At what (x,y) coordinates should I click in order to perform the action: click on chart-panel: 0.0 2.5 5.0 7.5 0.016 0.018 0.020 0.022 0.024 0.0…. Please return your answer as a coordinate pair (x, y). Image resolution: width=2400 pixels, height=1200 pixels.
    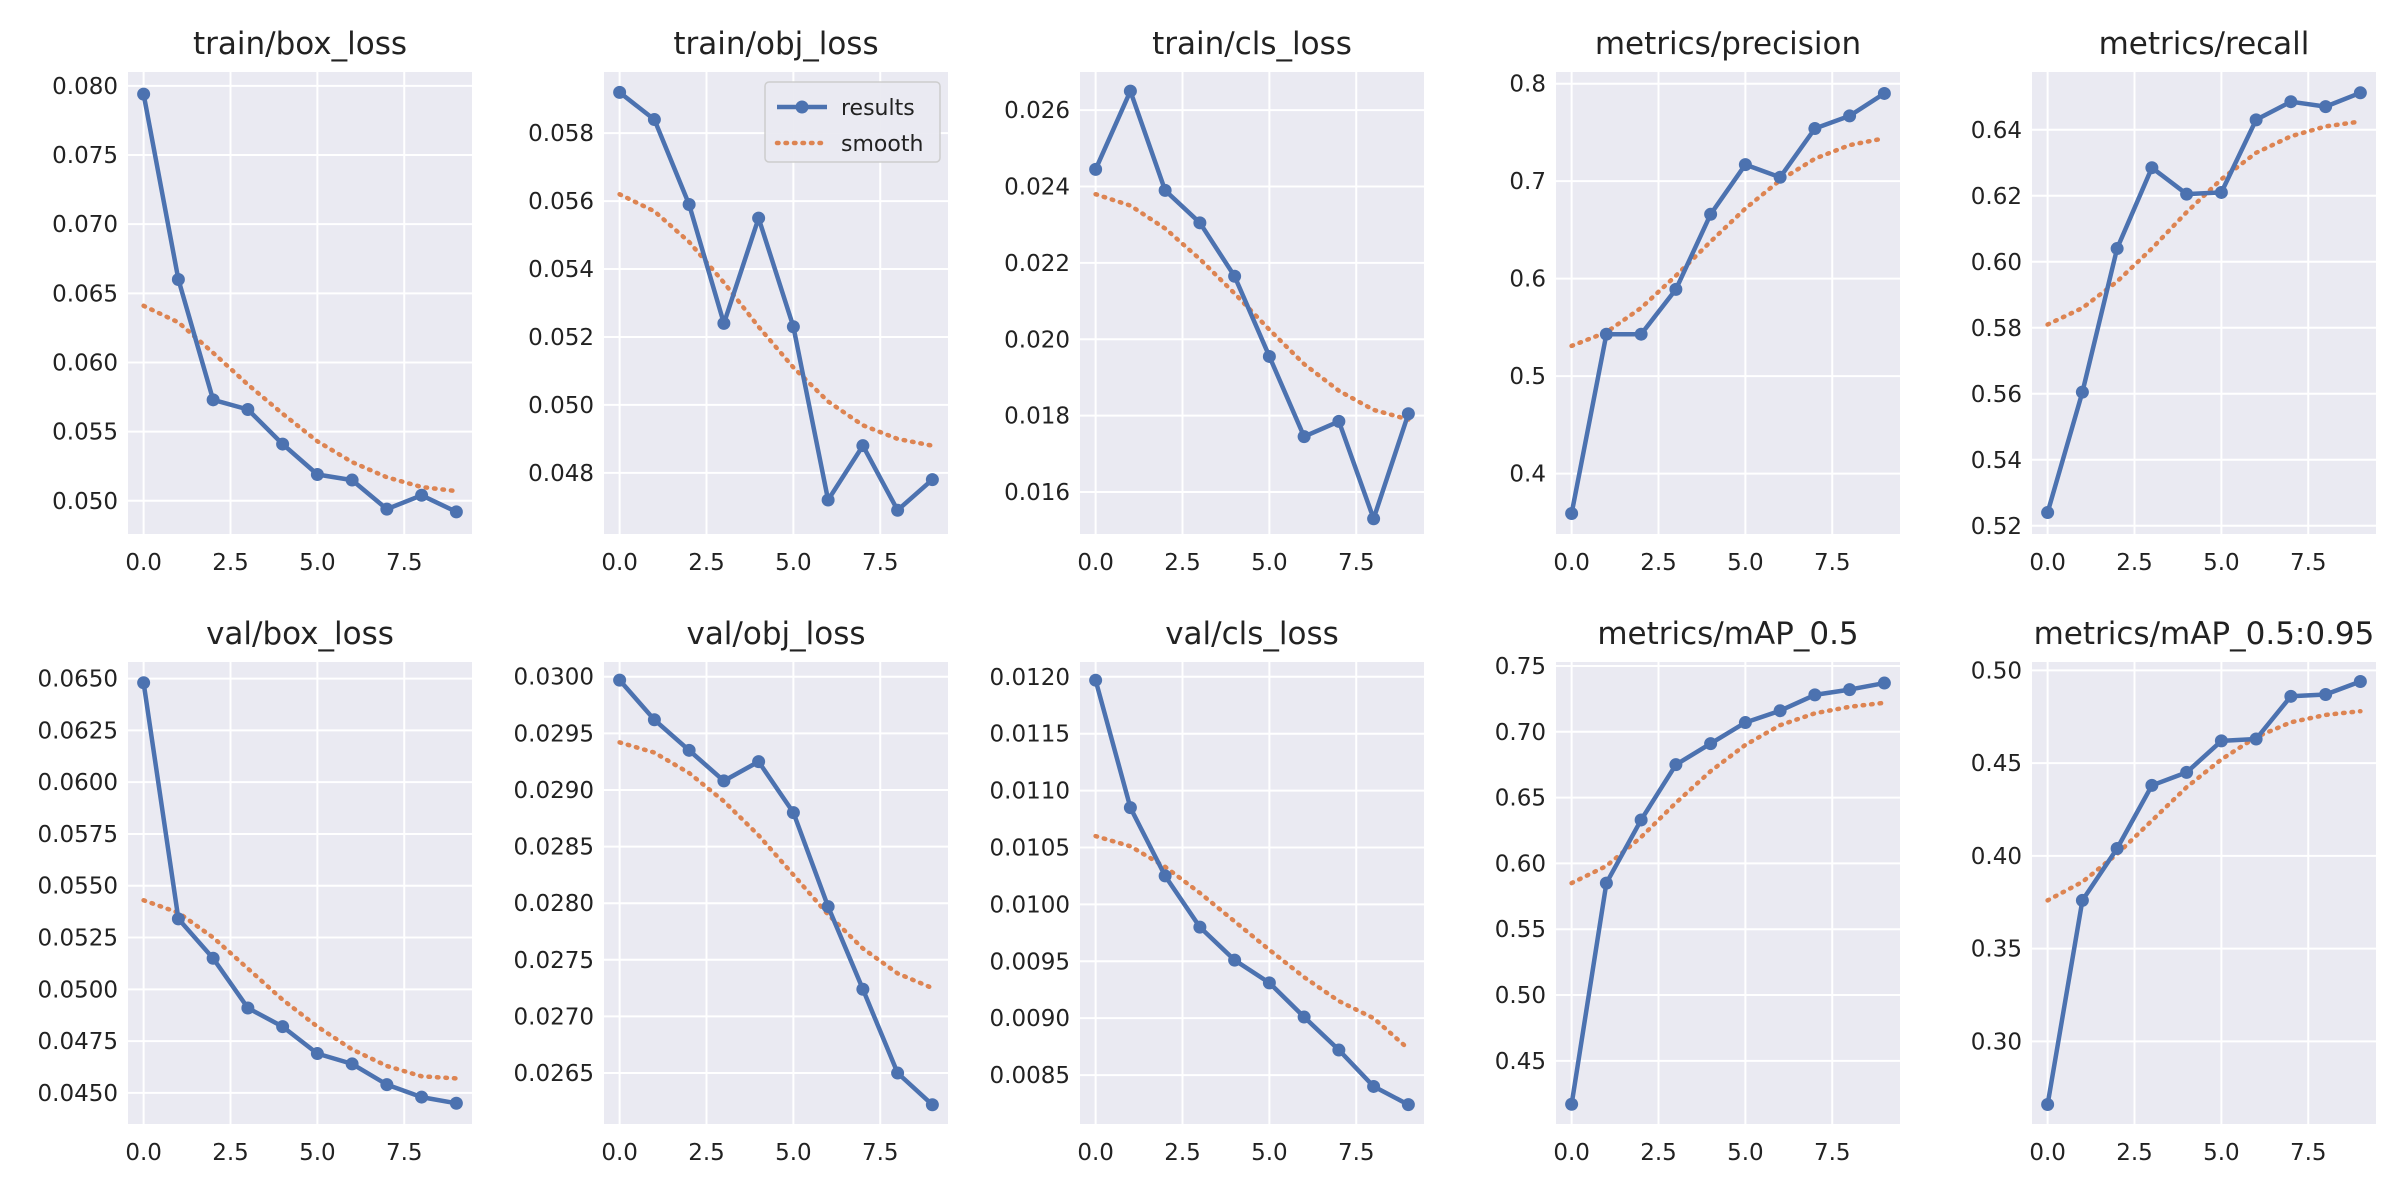
    Looking at the image, I should click on (1214, 301).